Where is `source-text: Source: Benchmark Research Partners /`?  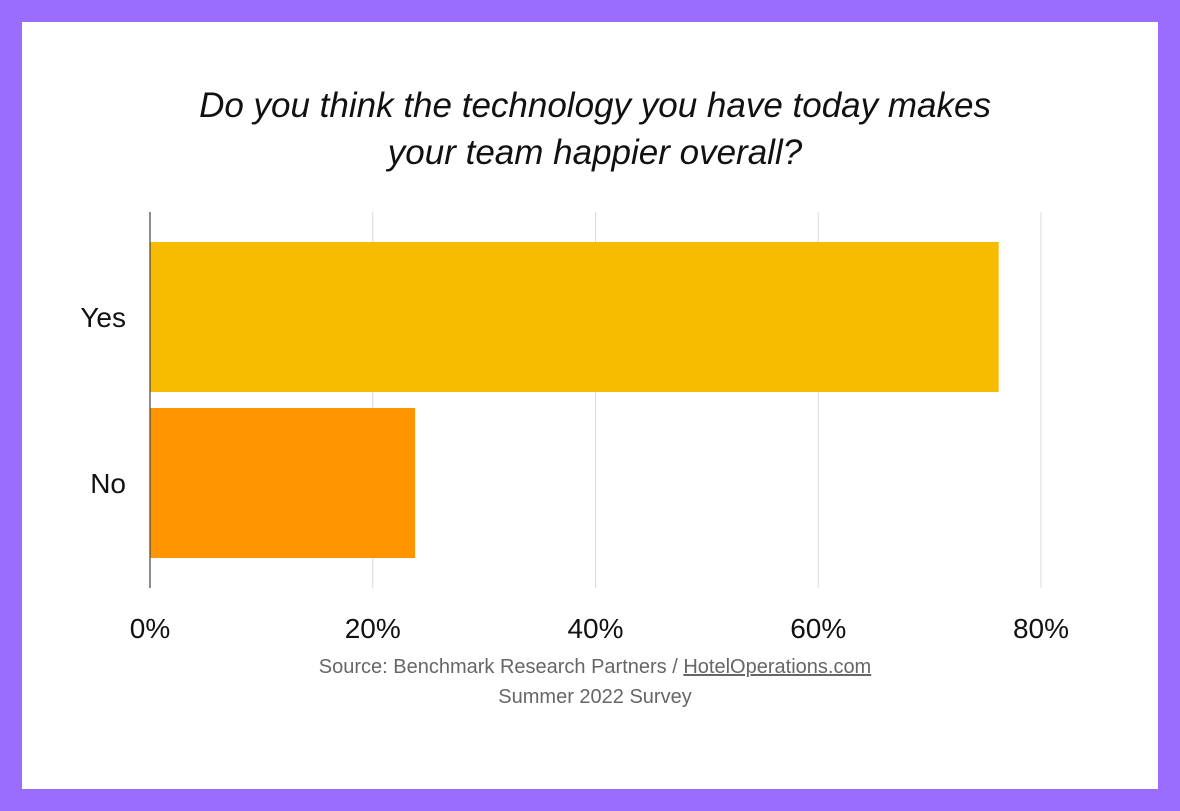 source-text: Source: Benchmark Research Partners / is located at coordinates (501, 667).